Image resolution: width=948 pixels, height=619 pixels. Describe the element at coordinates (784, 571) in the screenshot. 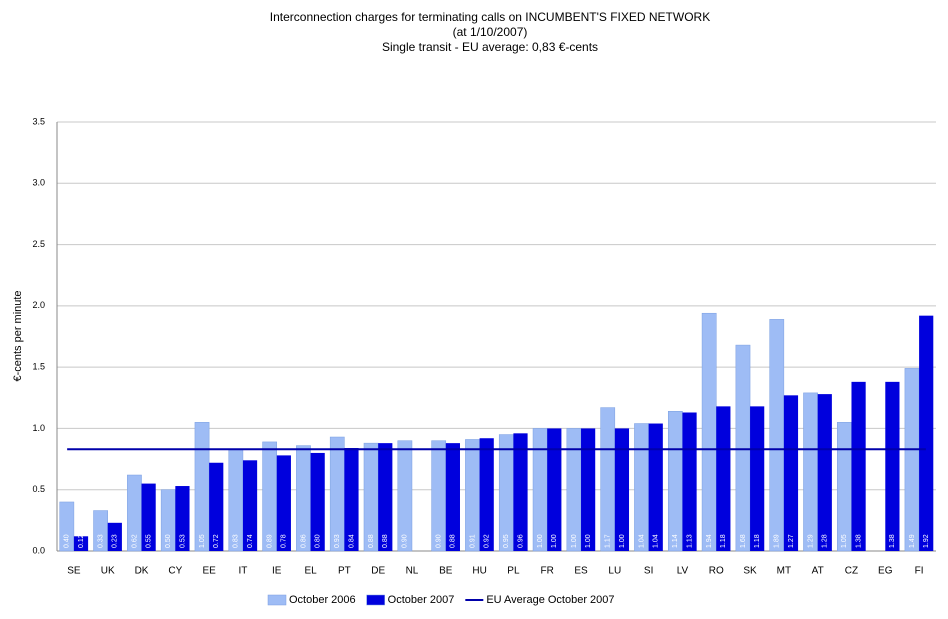

I see `x-tick-label: MT` at that location.